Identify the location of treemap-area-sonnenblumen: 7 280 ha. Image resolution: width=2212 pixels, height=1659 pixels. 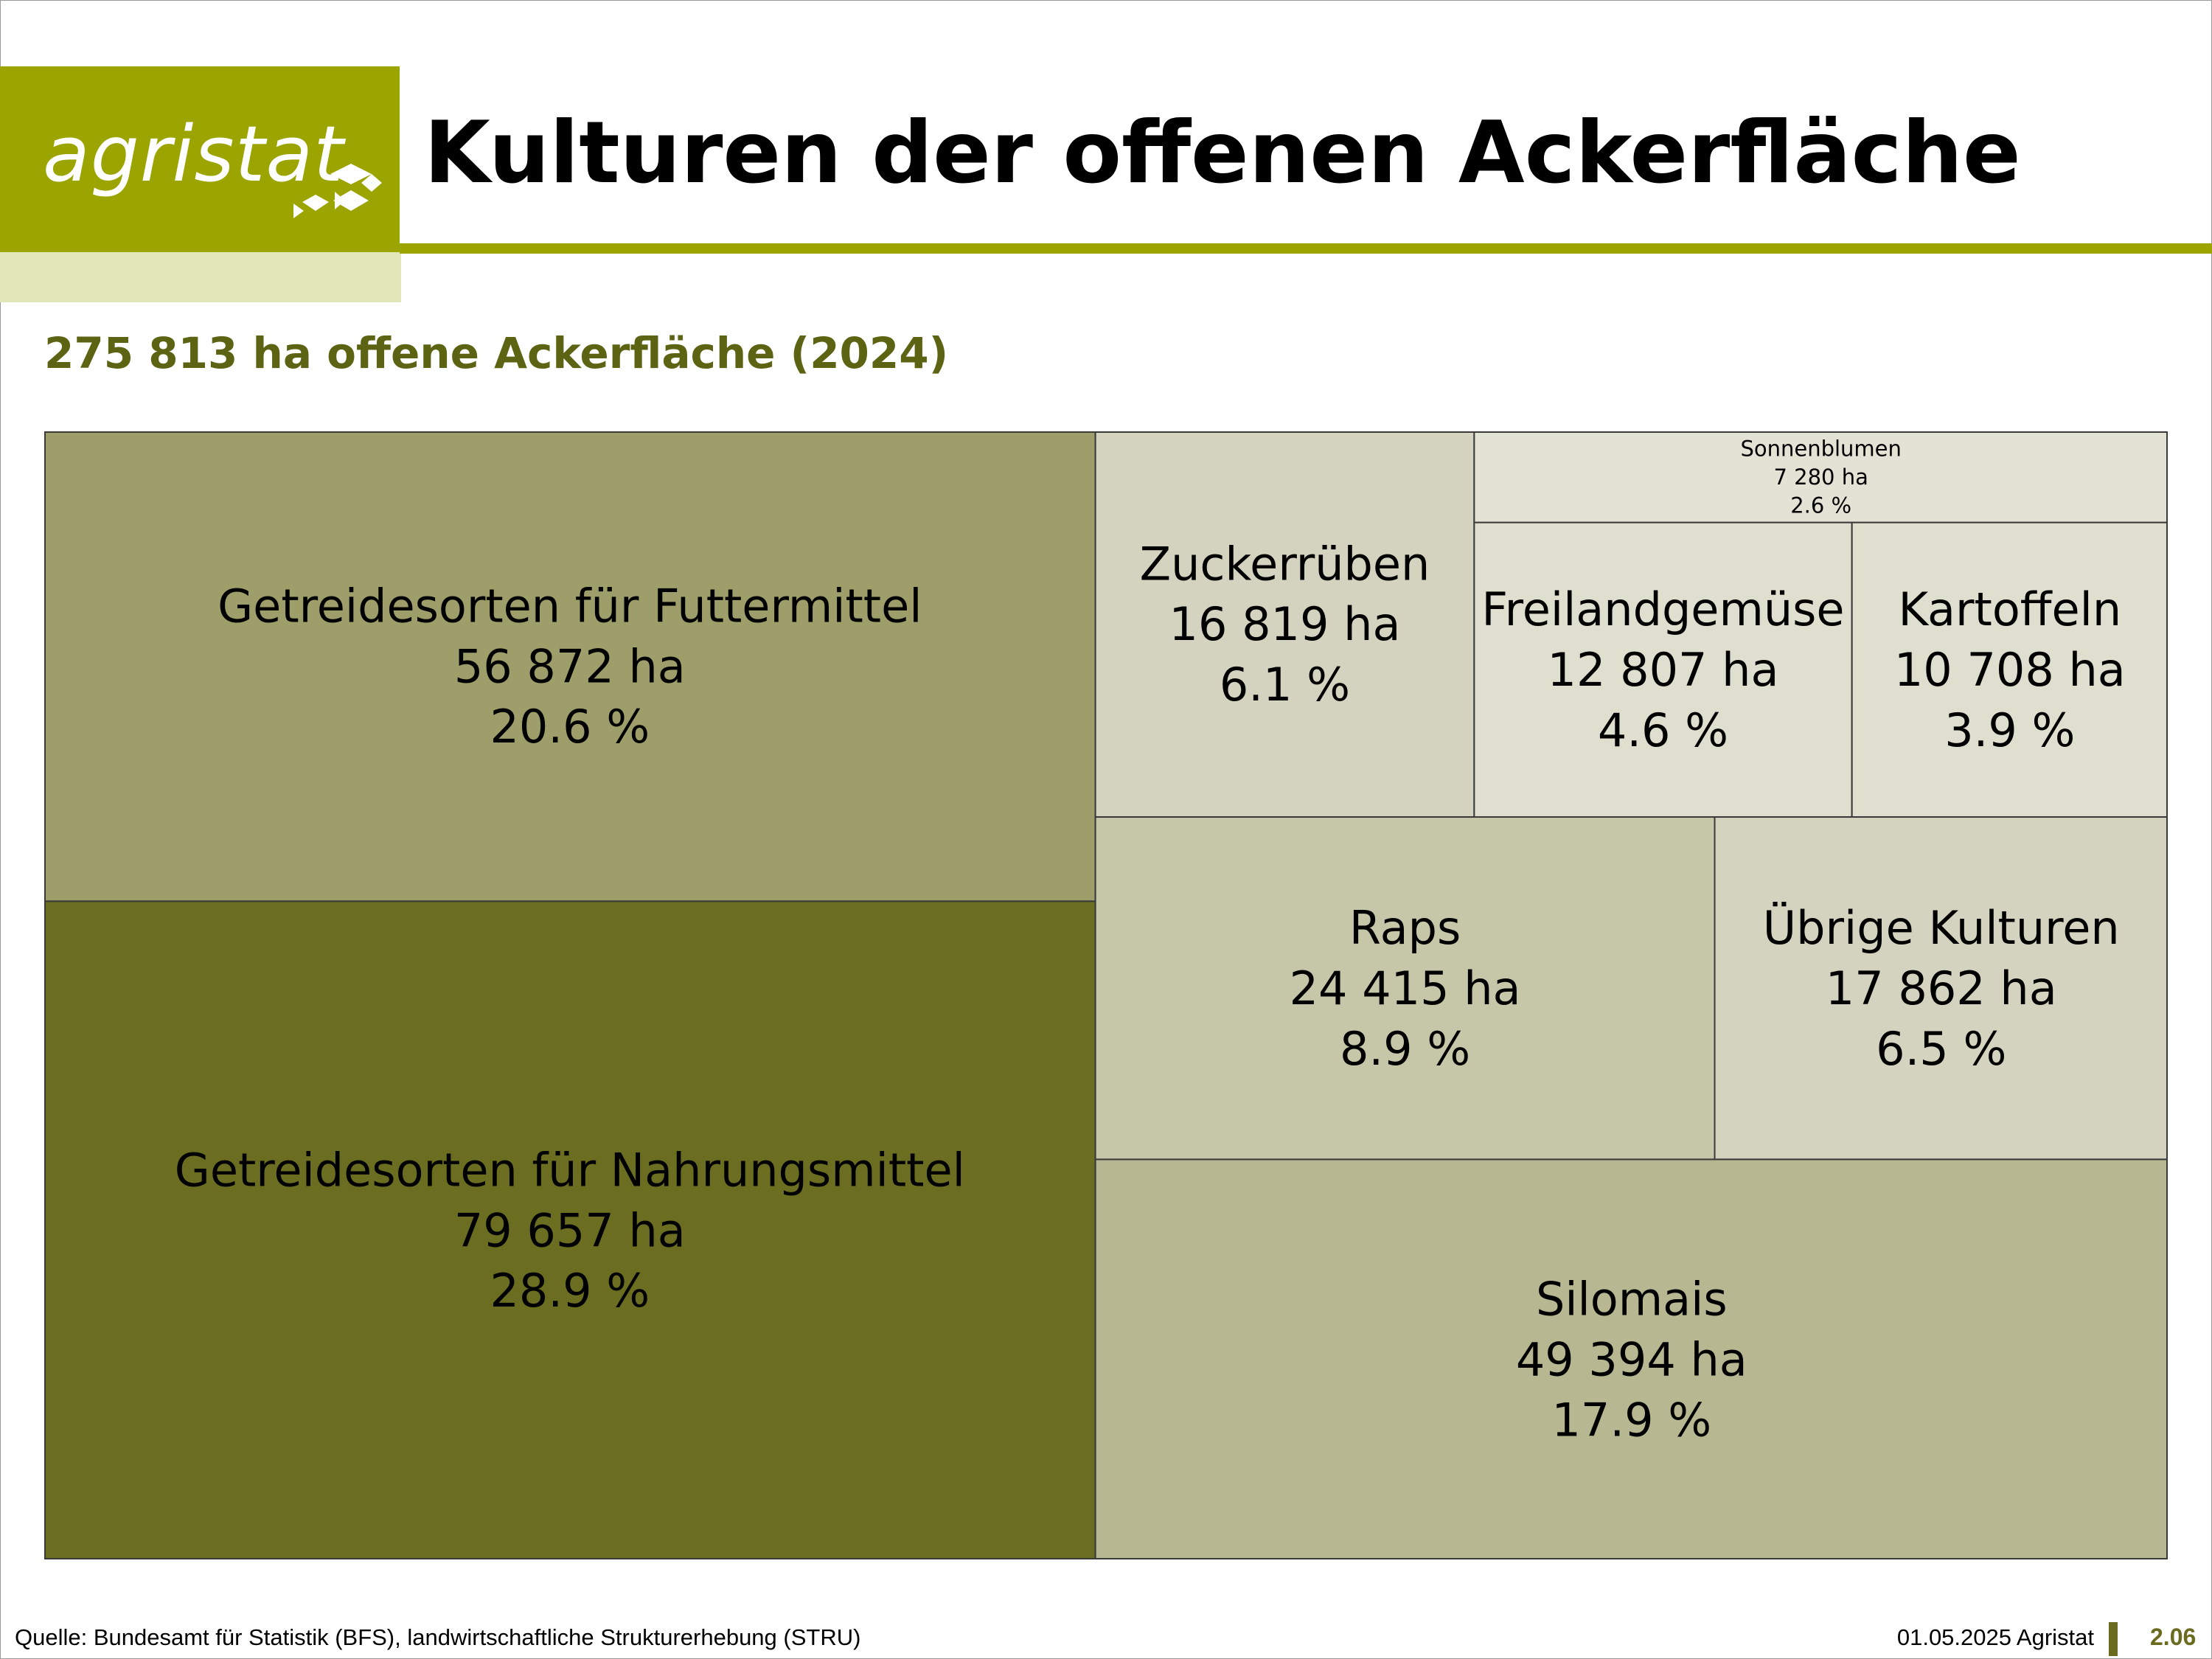
(1820, 477).